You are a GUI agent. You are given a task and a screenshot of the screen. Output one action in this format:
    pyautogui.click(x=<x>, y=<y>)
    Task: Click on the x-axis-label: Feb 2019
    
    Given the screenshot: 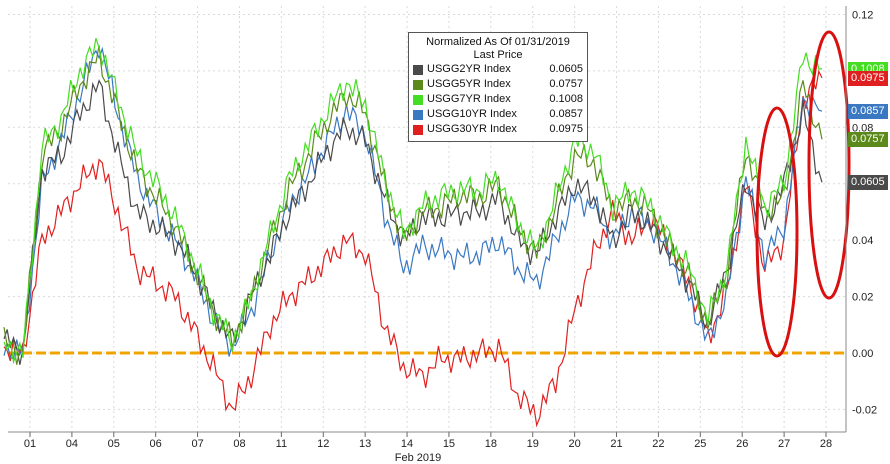 What is the action you would take?
    pyautogui.click(x=418, y=458)
    